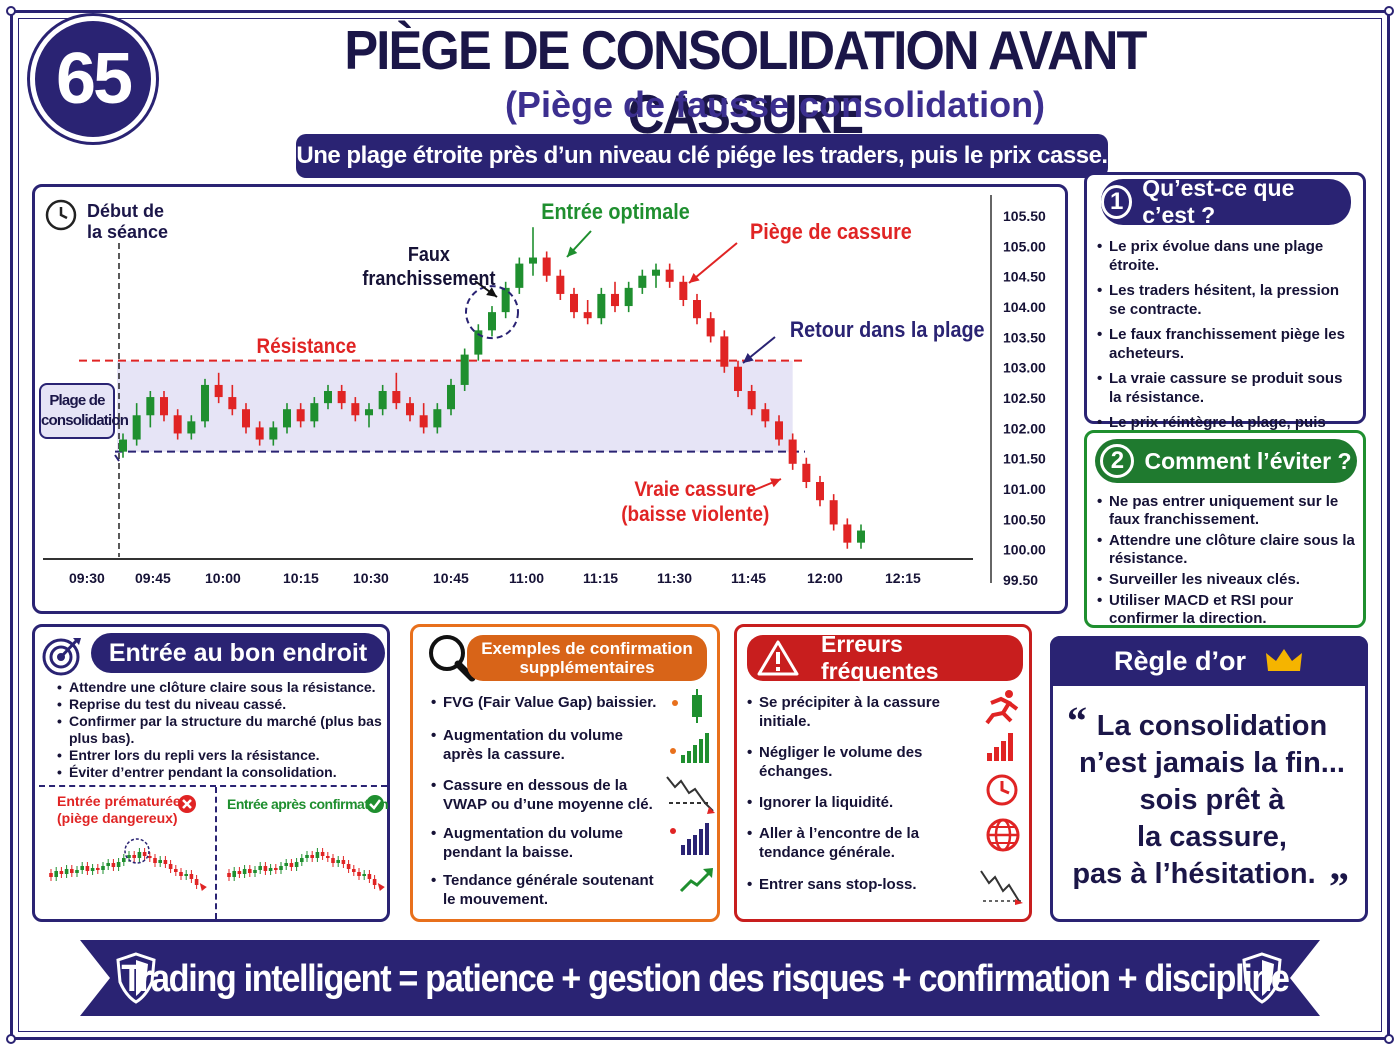 This screenshot has width=1400, height=1050. Describe the element at coordinates (615, 211) in the screenshot. I see `optimal-entry-label: Entrée optimale` at that location.